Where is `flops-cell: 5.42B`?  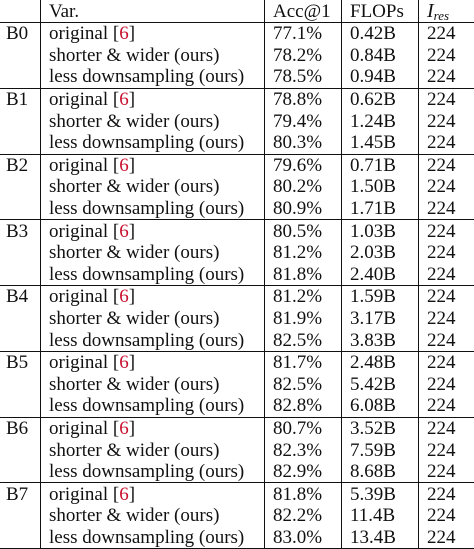
flops-cell: 5.42B is located at coordinates (380, 385).